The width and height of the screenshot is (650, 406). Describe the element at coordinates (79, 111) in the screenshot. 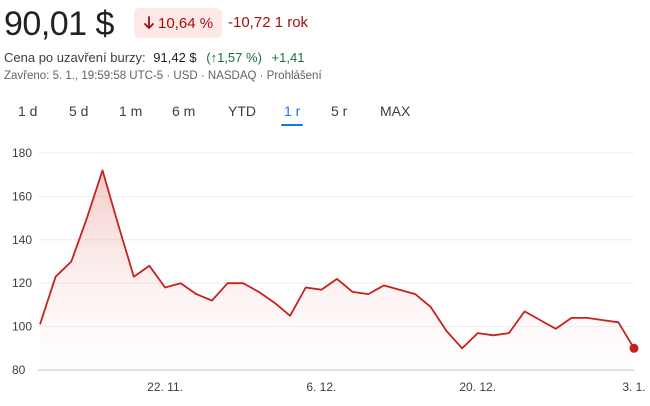

I see `tab-5d: 5 d` at that location.